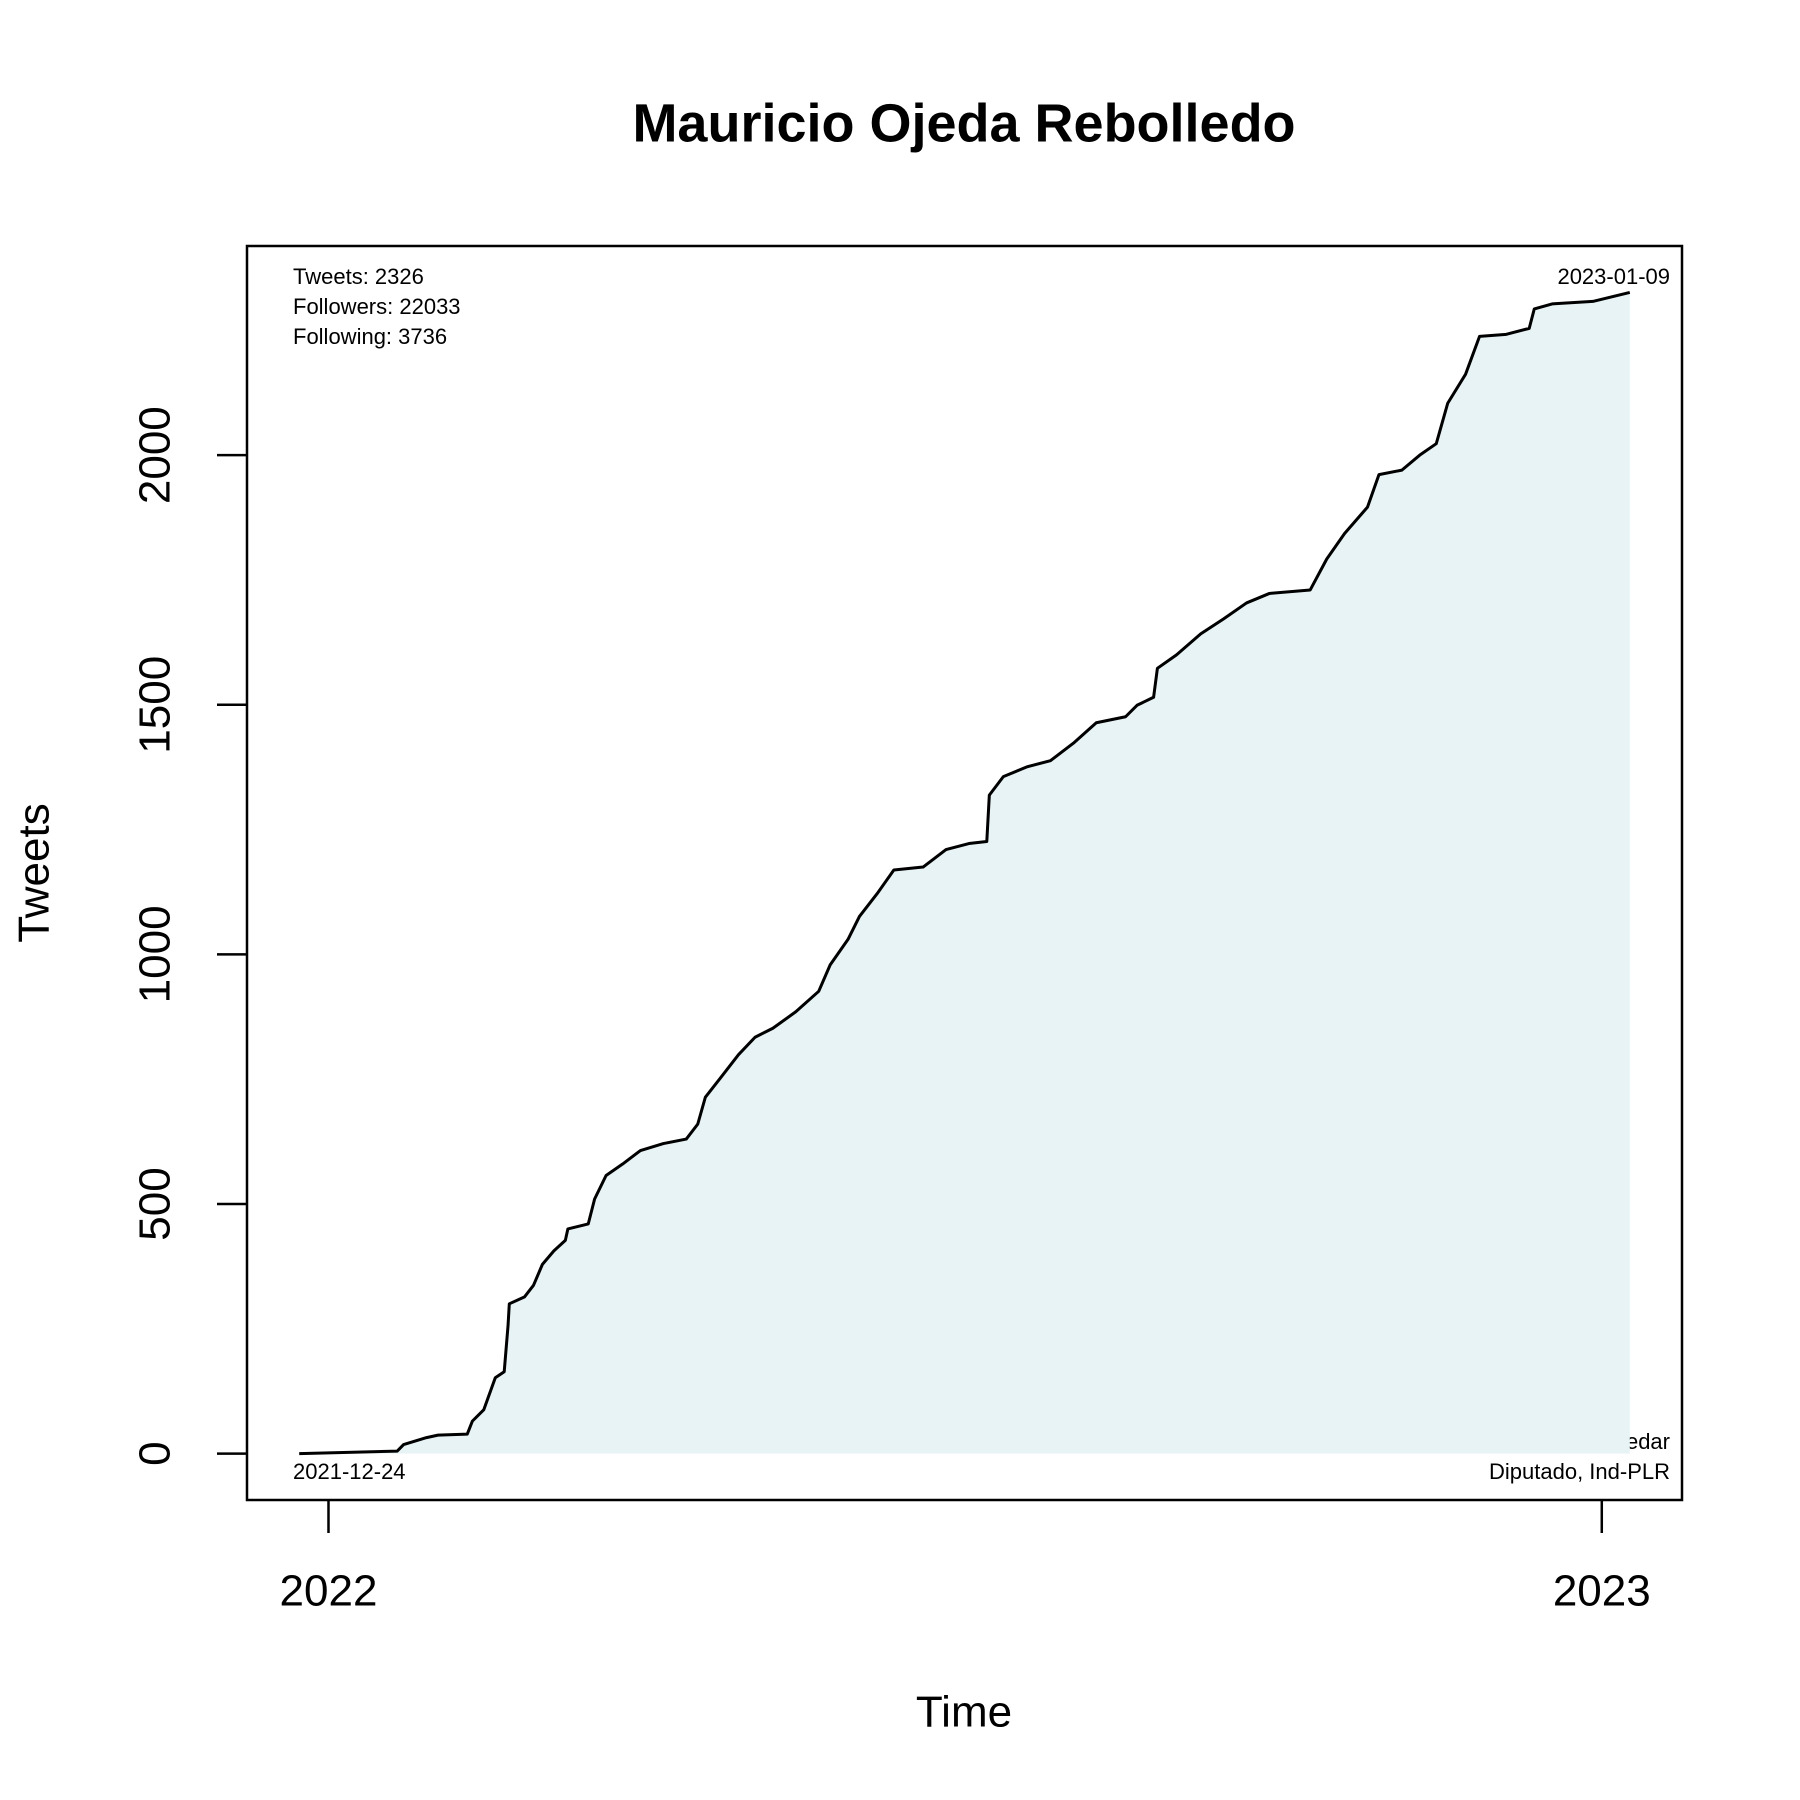 The height and width of the screenshot is (1800, 1800). Describe the element at coordinates (349, 1471) in the screenshot. I see `annotation: 2021-12-24` at that location.